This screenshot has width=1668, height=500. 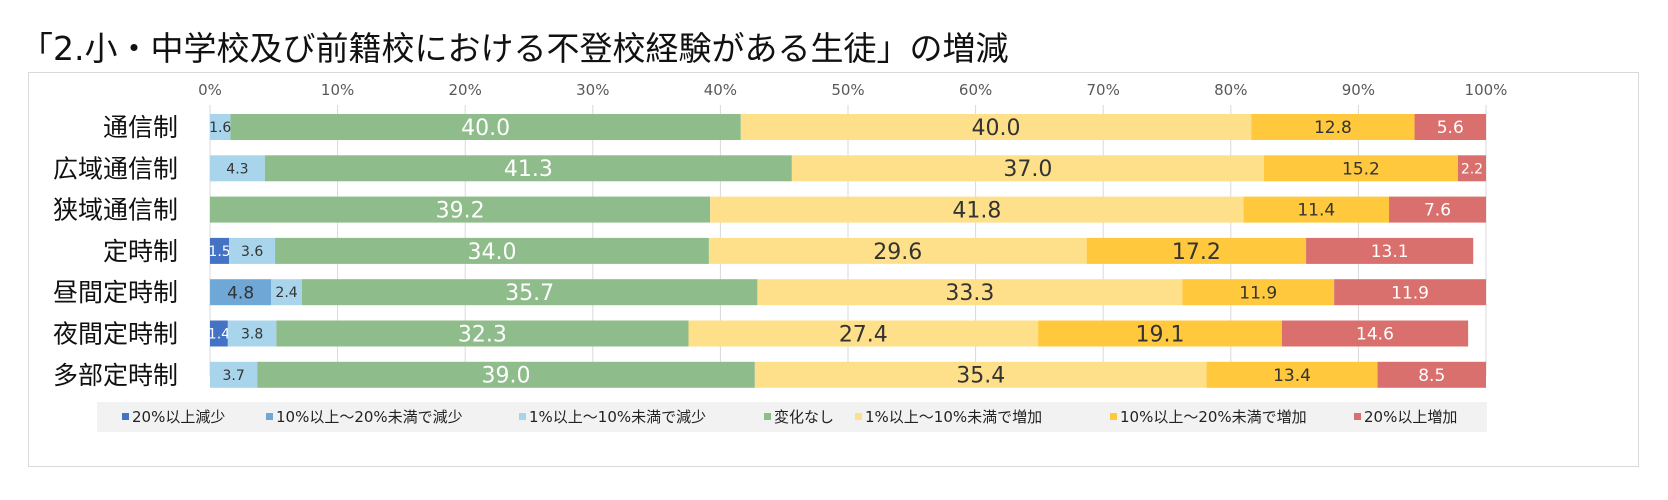 I want to click on data-label: 8.5, so click(x=1431, y=376).